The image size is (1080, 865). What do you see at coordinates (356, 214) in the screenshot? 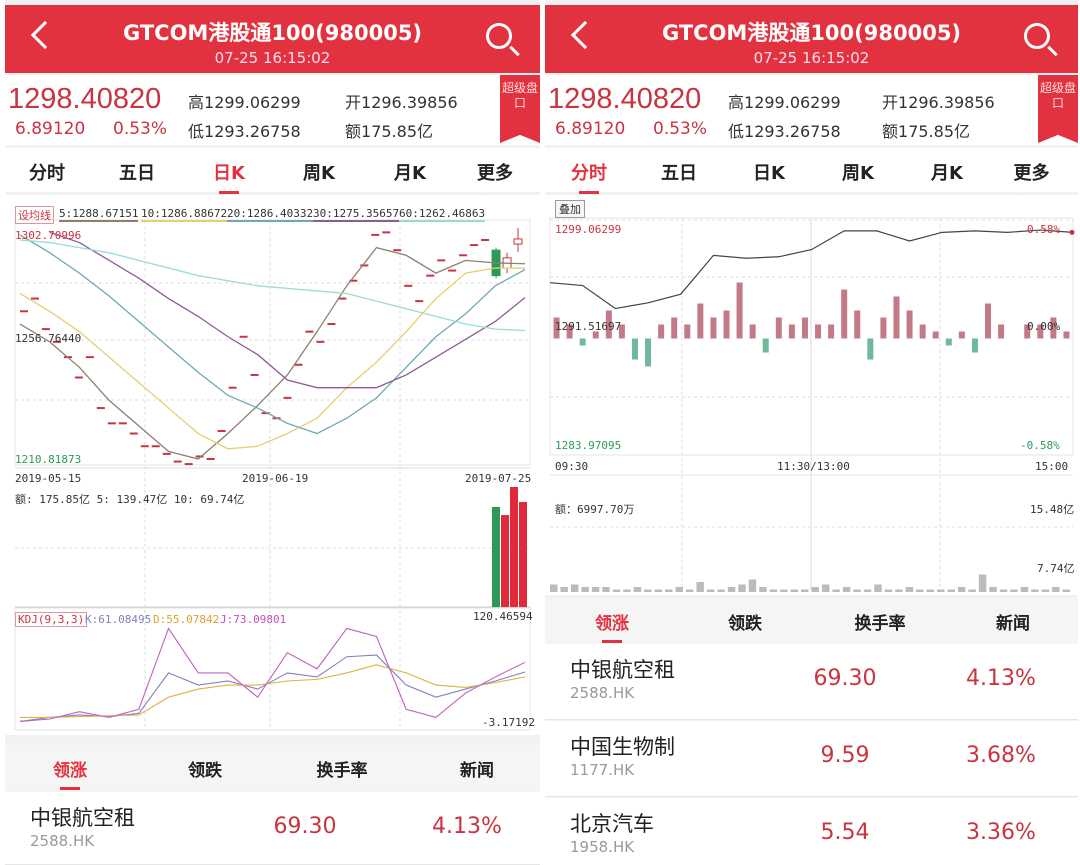
I see `ma30-label: 30:1275.35657` at bounding box center [356, 214].